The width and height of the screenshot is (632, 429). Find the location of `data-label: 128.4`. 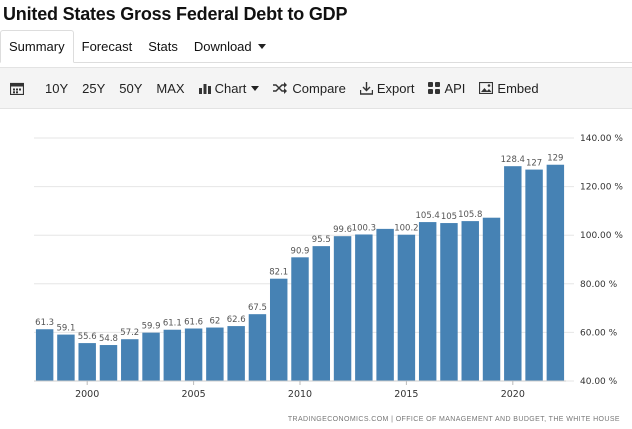

data-label: 128.4 is located at coordinates (513, 160).